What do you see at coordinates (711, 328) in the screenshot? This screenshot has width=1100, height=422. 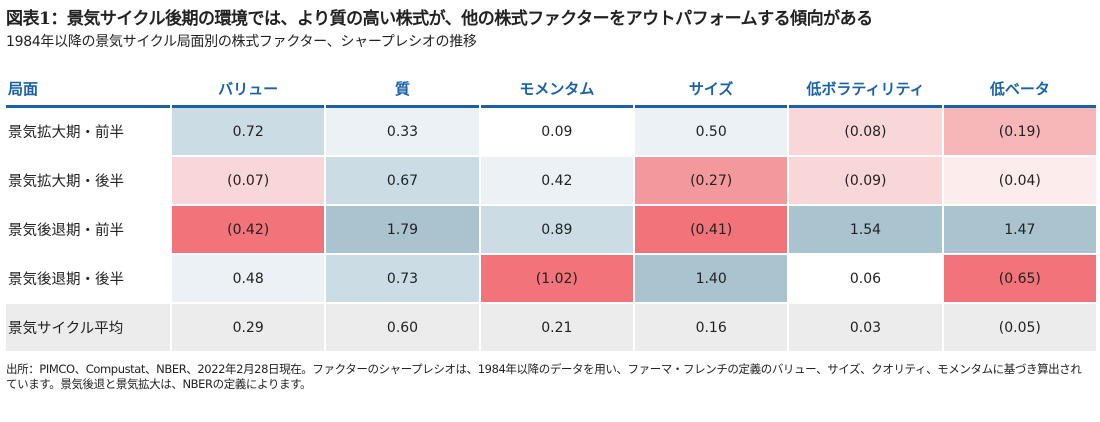 I see `heatmap-cell: 0.16` at bounding box center [711, 328].